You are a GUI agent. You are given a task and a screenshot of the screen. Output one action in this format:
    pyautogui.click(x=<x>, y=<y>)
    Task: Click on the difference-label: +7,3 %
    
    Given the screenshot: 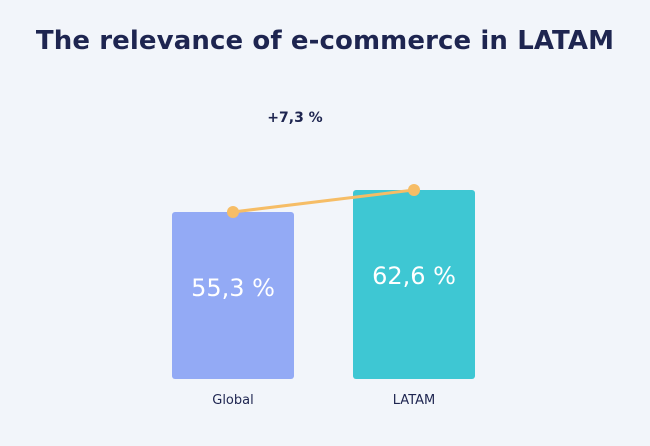 What is the action you would take?
    pyautogui.click(x=294, y=118)
    